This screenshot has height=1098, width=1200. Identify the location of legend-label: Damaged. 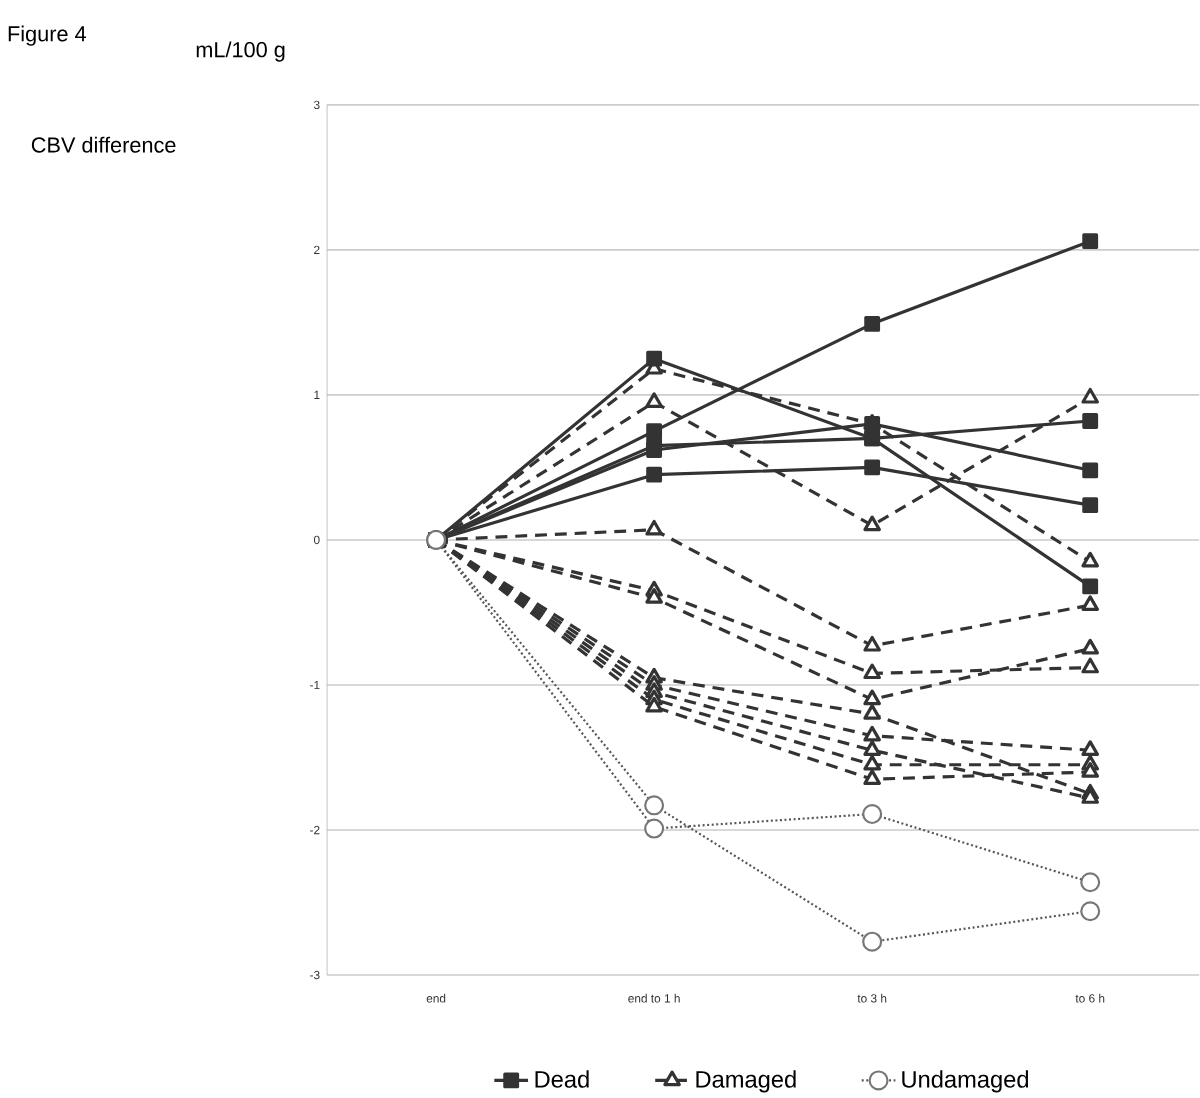
(746, 1081).